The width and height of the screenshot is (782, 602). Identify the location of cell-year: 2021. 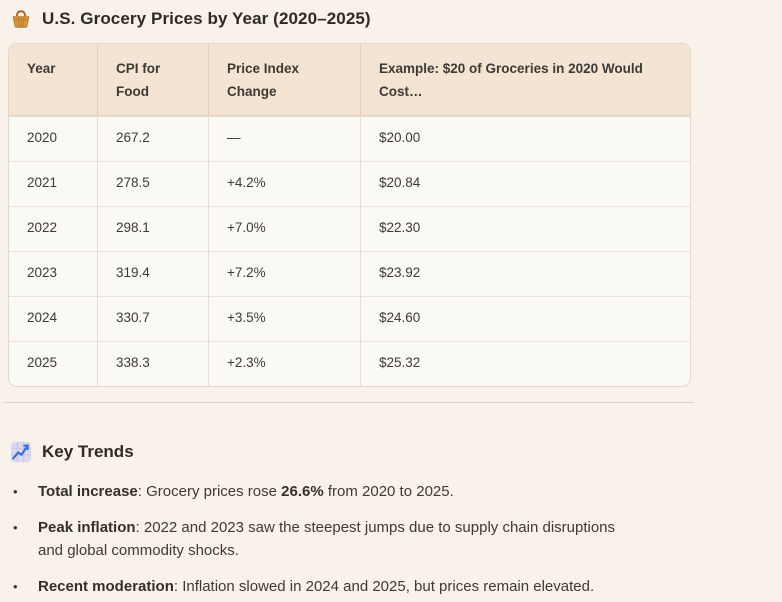
(42, 182).